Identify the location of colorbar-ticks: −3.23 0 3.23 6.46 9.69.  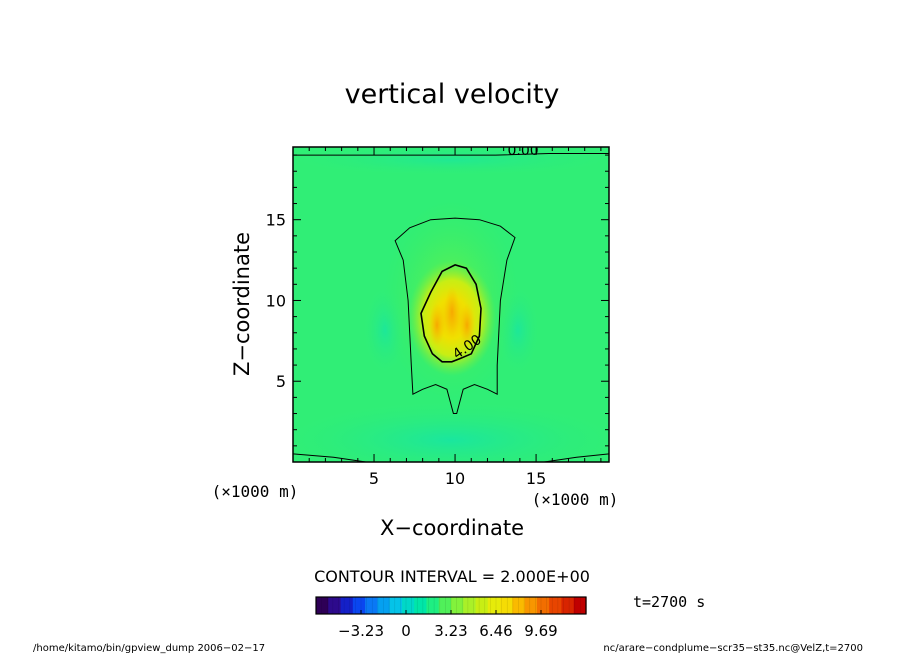
(448, 625).